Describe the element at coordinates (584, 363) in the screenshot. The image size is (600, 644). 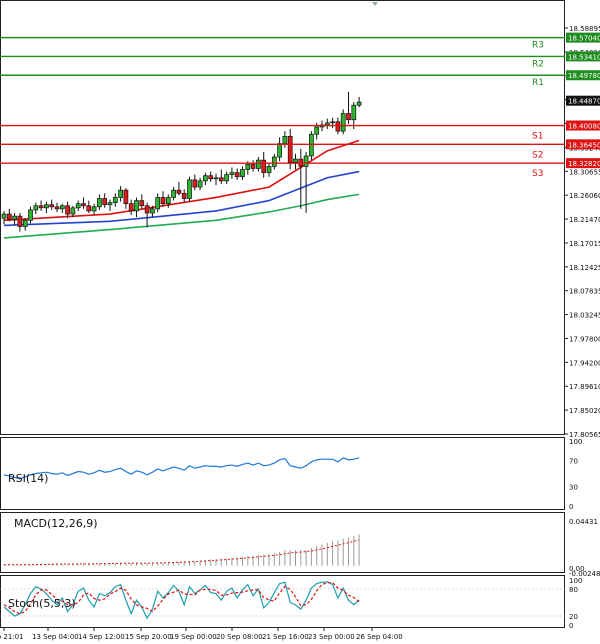
I see `price-tick-label: 17.94200` at that location.